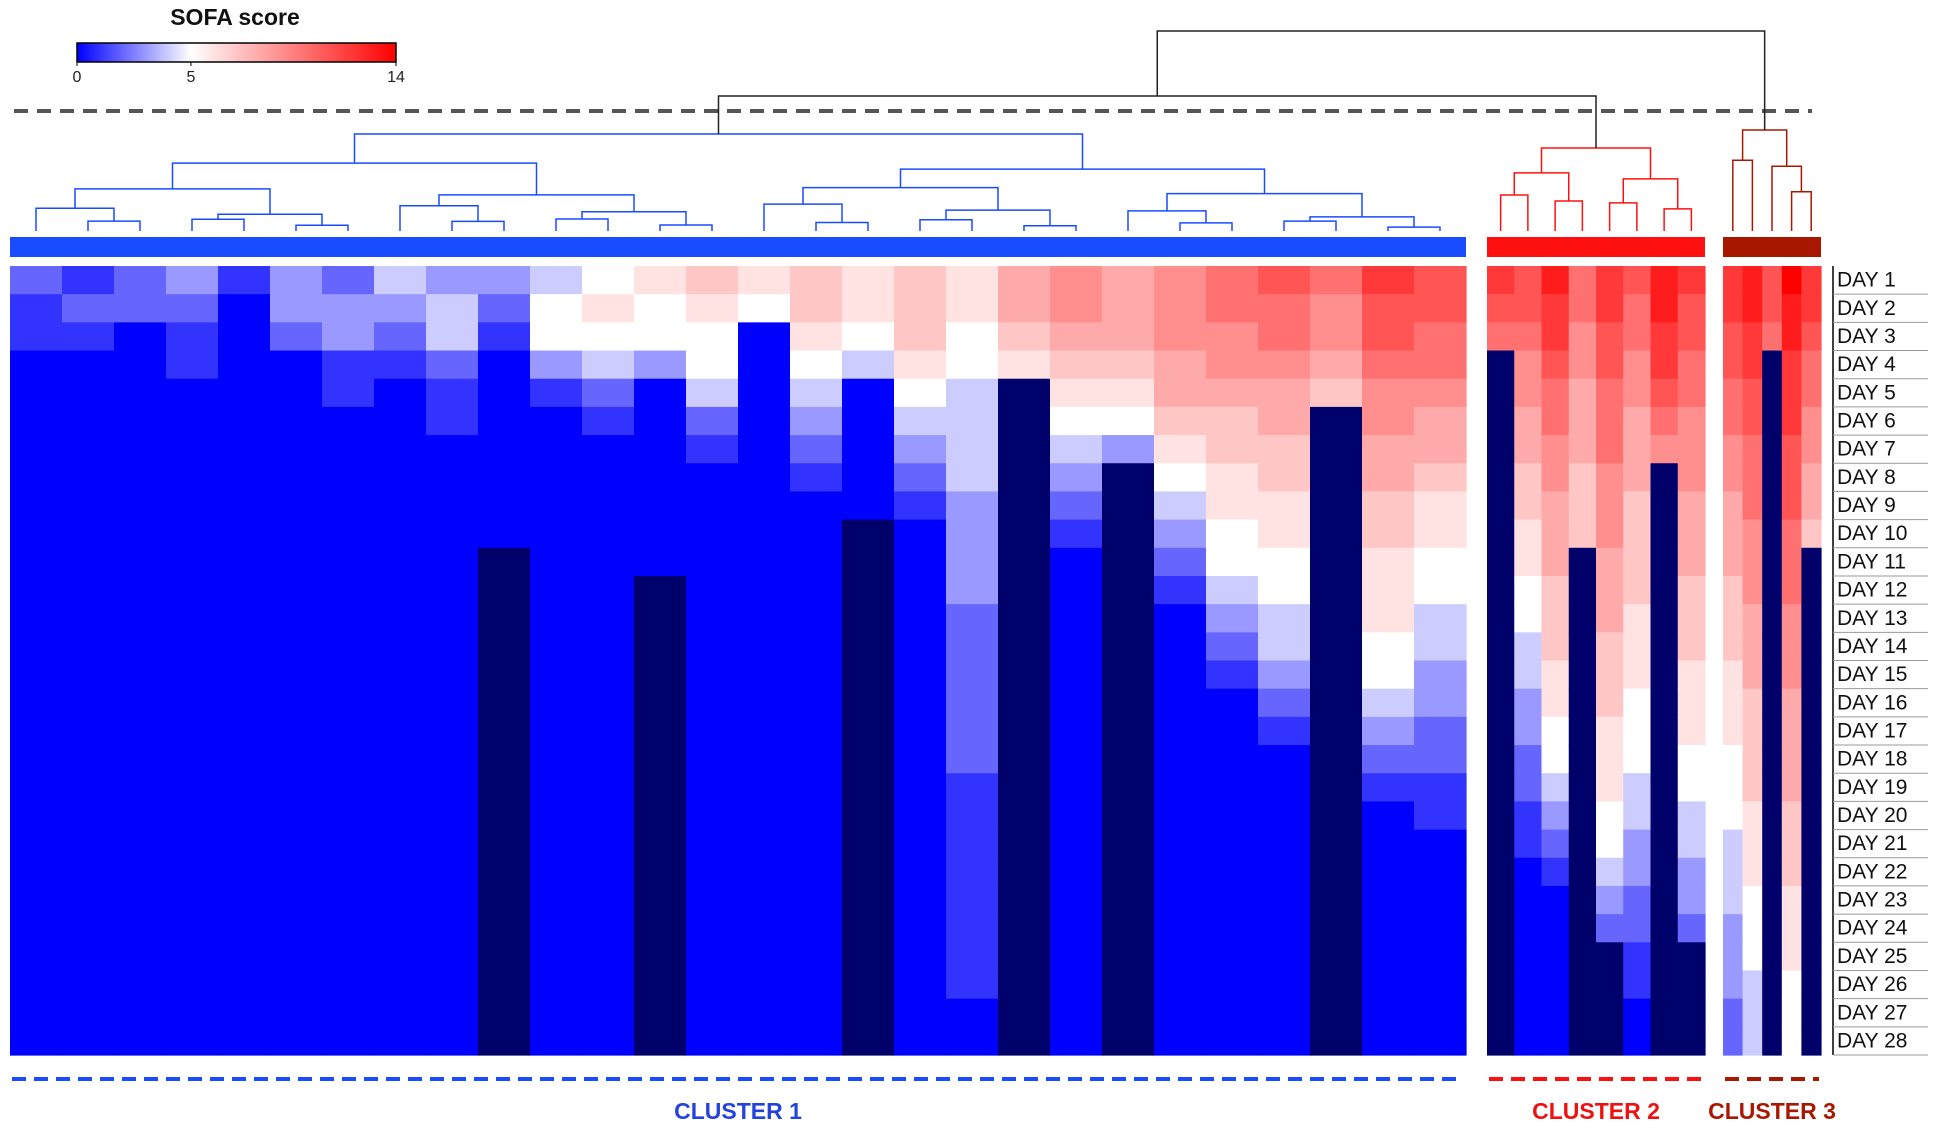 The width and height of the screenshot is (1933, 1128). Describe the element at coordinates (1772, 247) in the screenshot. I see `cluster-bar` at that location.